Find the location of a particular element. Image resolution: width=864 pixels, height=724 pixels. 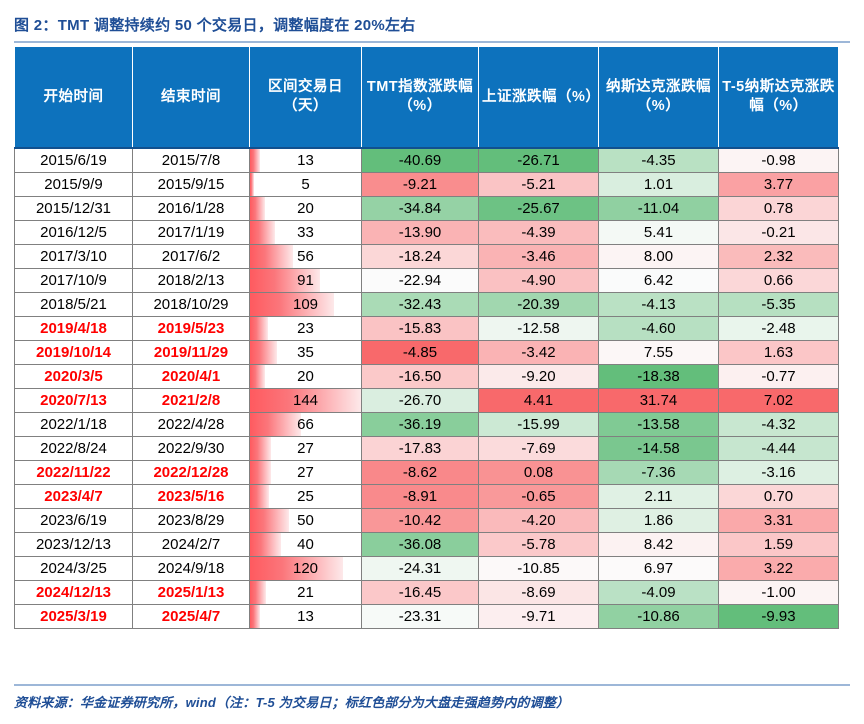

cell-nasdaq-t5-change: -5.35 is located at coordinates (778, 304).